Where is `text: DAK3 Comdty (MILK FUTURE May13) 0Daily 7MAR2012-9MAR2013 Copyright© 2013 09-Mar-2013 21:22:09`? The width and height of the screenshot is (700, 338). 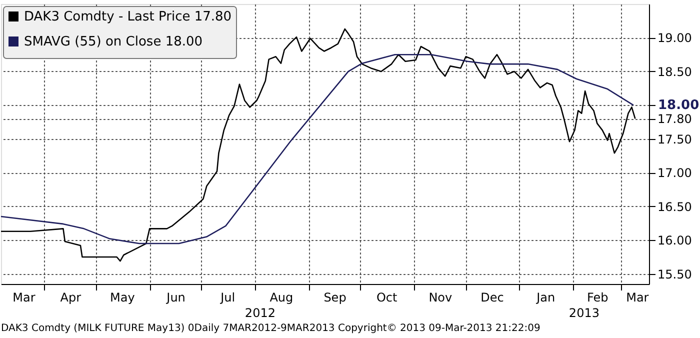 text: DAK3 Comdty (MILK FUTURE May13) 0Daily 7MAR2012-9MAR2013 Copyright© 2013 09-Mar-2013 21:22:09 is located at coordinates (270, 328).